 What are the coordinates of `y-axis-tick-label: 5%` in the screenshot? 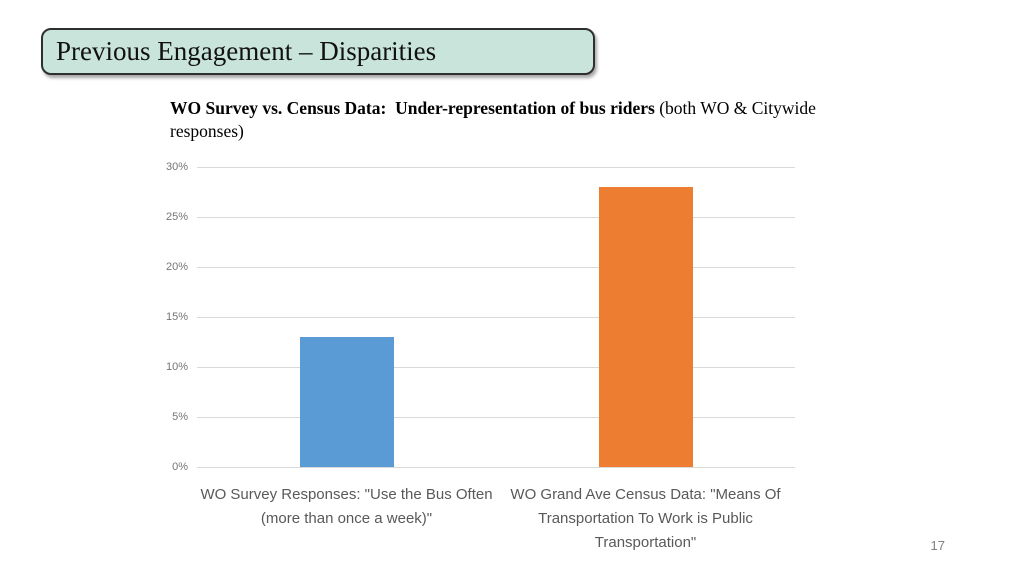 It's located at (180, 417).